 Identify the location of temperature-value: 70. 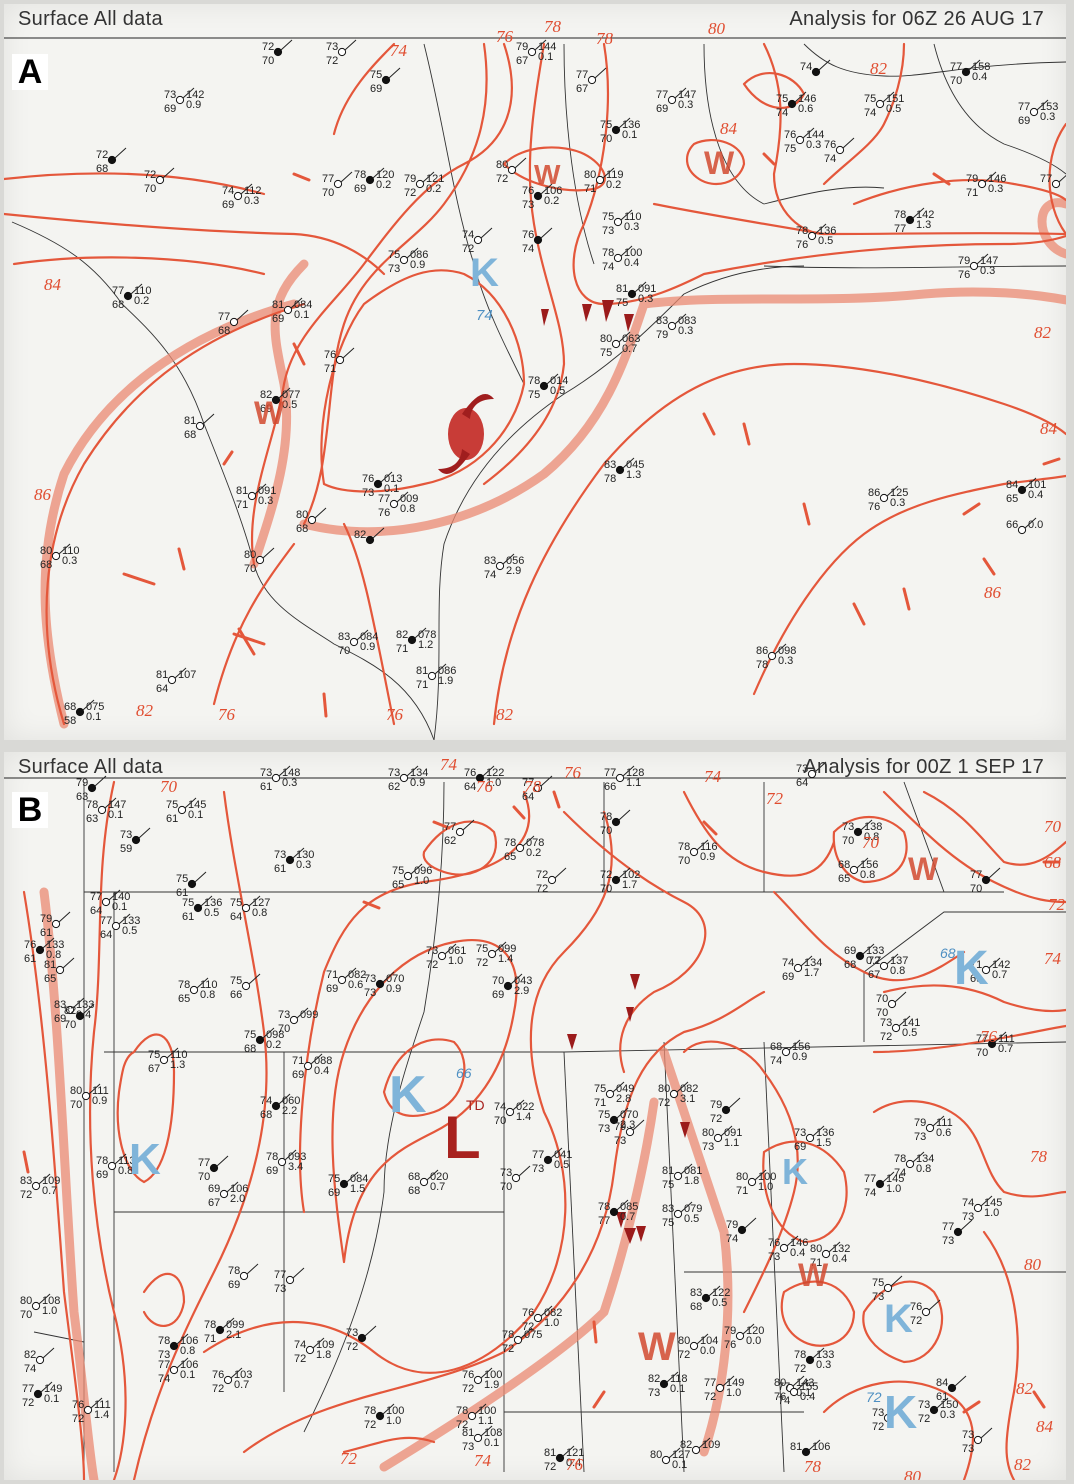
(498, 981).